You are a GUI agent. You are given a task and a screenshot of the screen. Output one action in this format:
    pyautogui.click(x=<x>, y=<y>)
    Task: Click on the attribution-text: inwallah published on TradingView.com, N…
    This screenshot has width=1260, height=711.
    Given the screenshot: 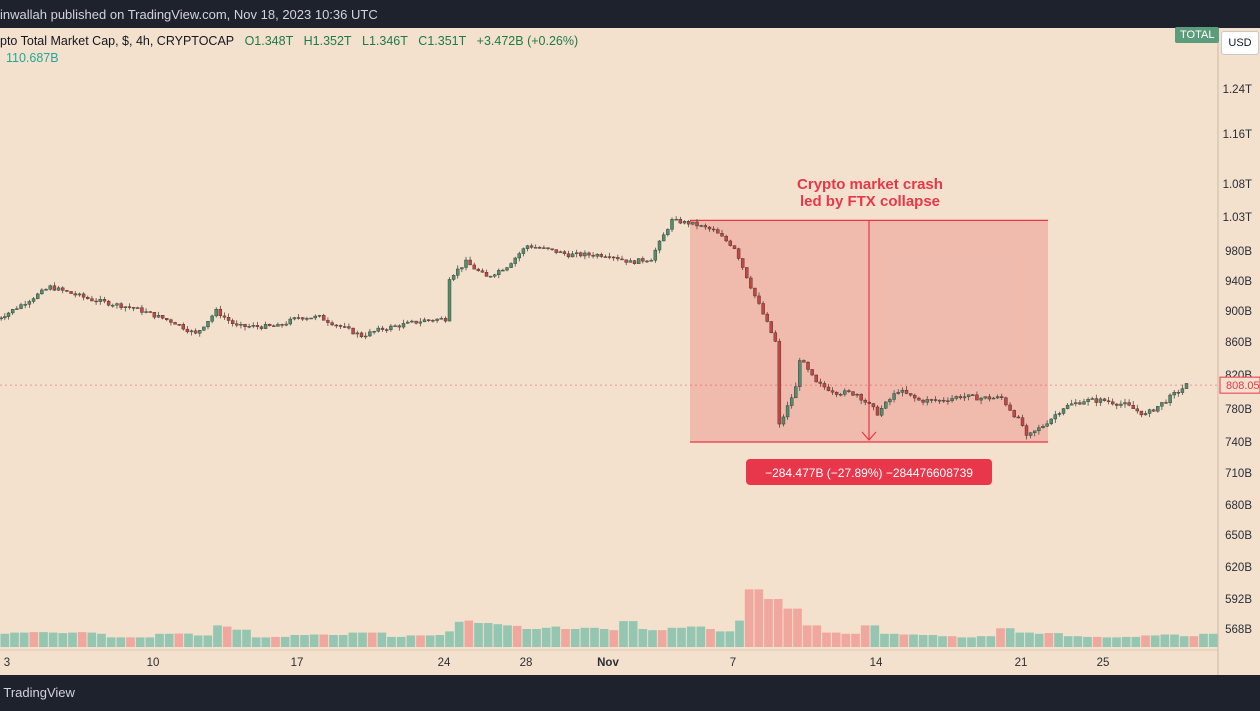 What is the action you would take?
    pyautogui.click(x=189, y=14)
    